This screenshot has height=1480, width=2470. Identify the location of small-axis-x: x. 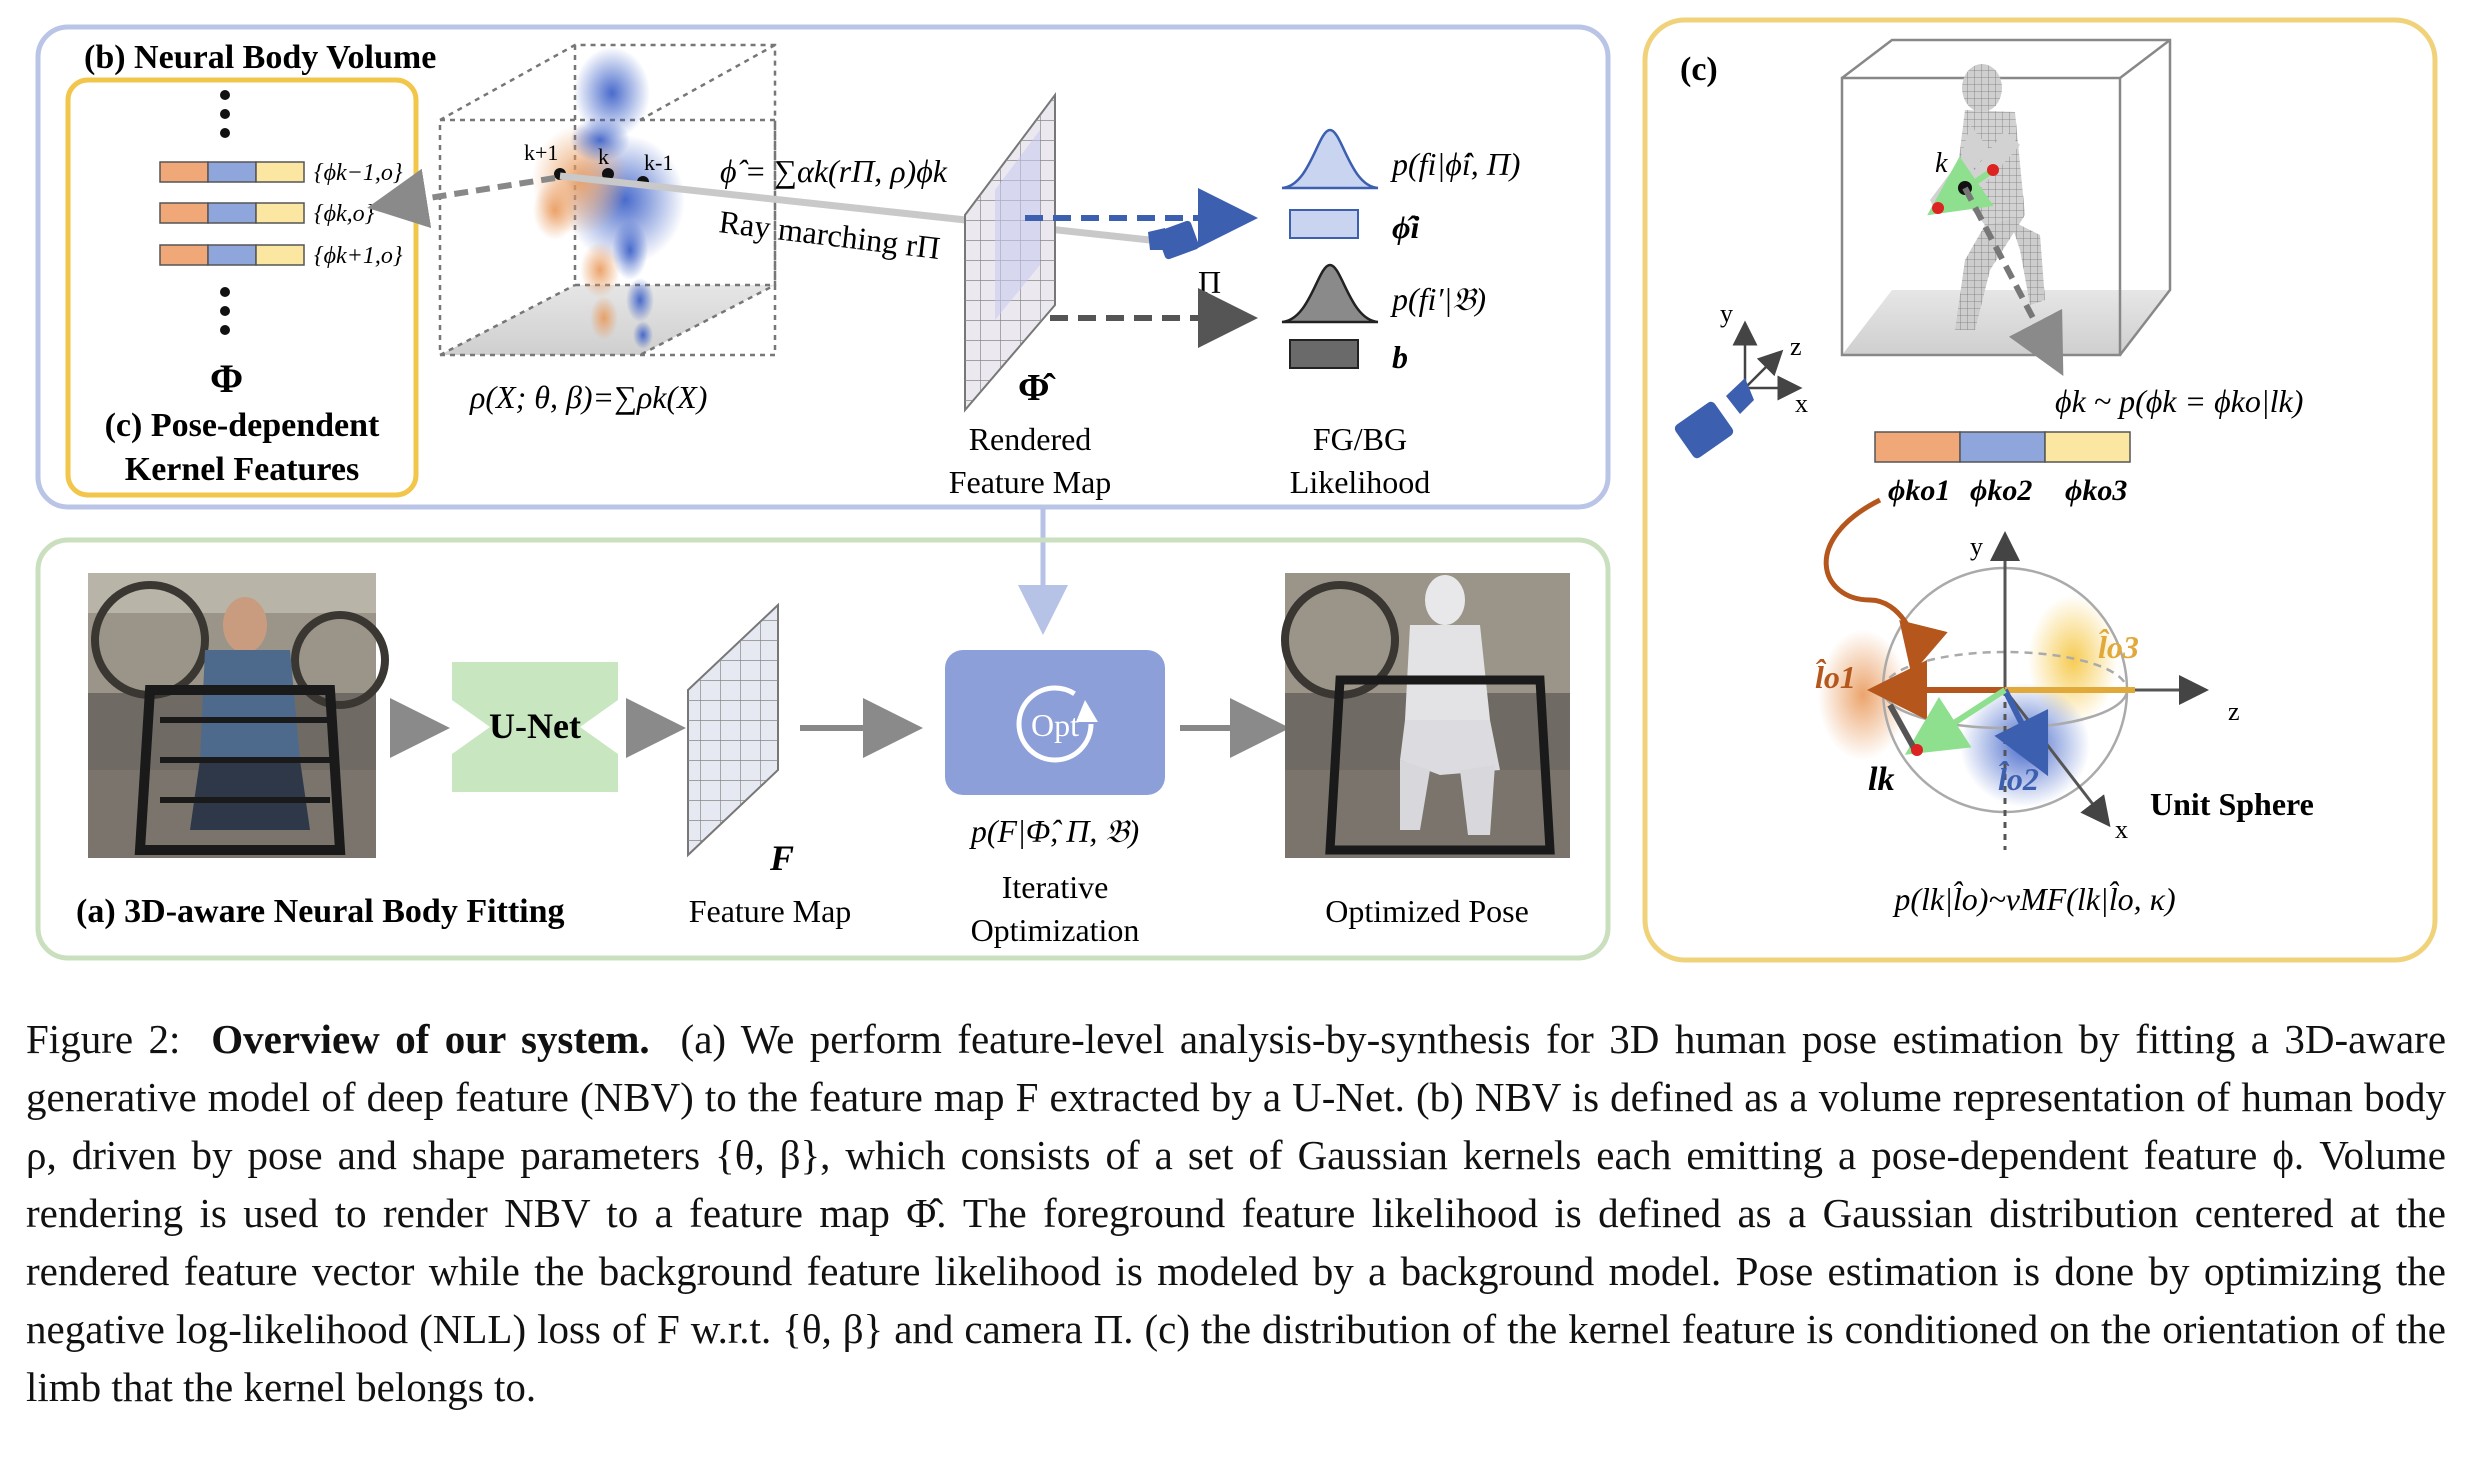
(1801, 403).